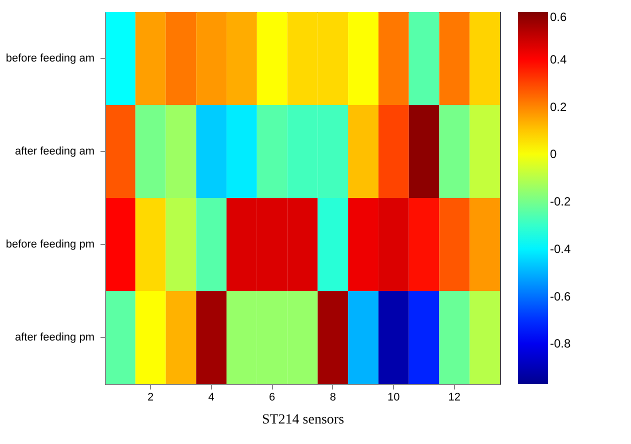 The width and height of the screenshot is (631, 444). I want to click on color-bar-label: 0.6, so click(559, 17).